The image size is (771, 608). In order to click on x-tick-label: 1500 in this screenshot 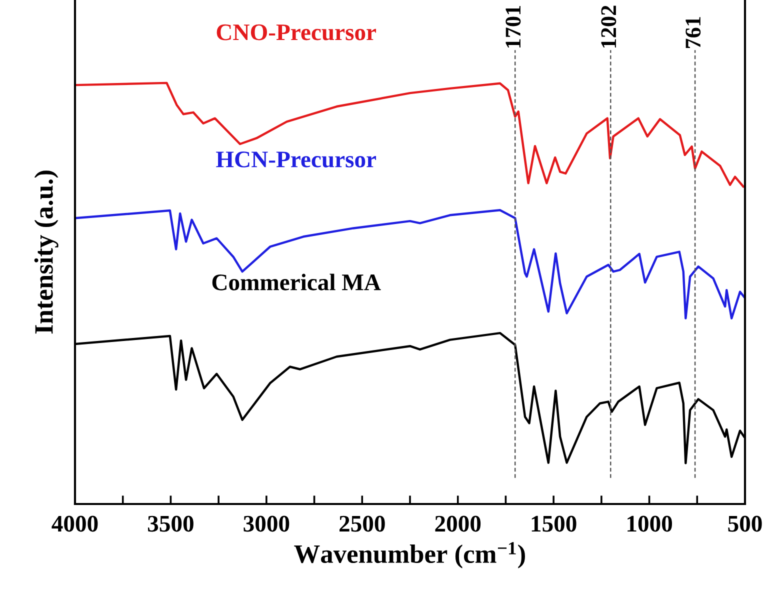, I will do `click(554, 524)`.